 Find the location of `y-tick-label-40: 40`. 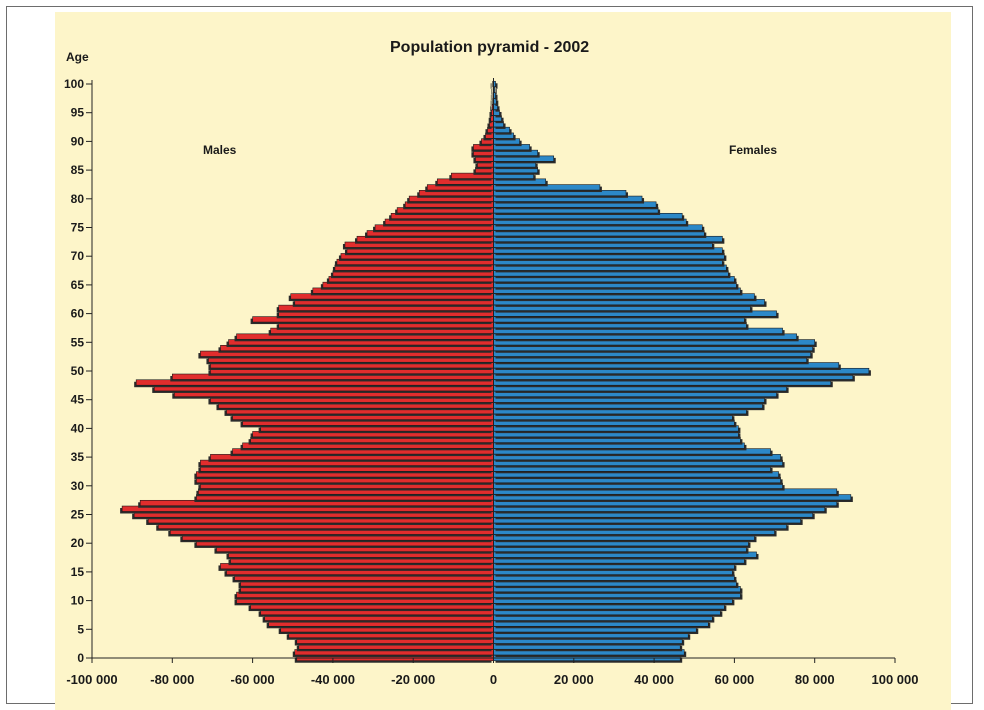

y-tick-label-40: 40 is located at coordinates (78, 428).